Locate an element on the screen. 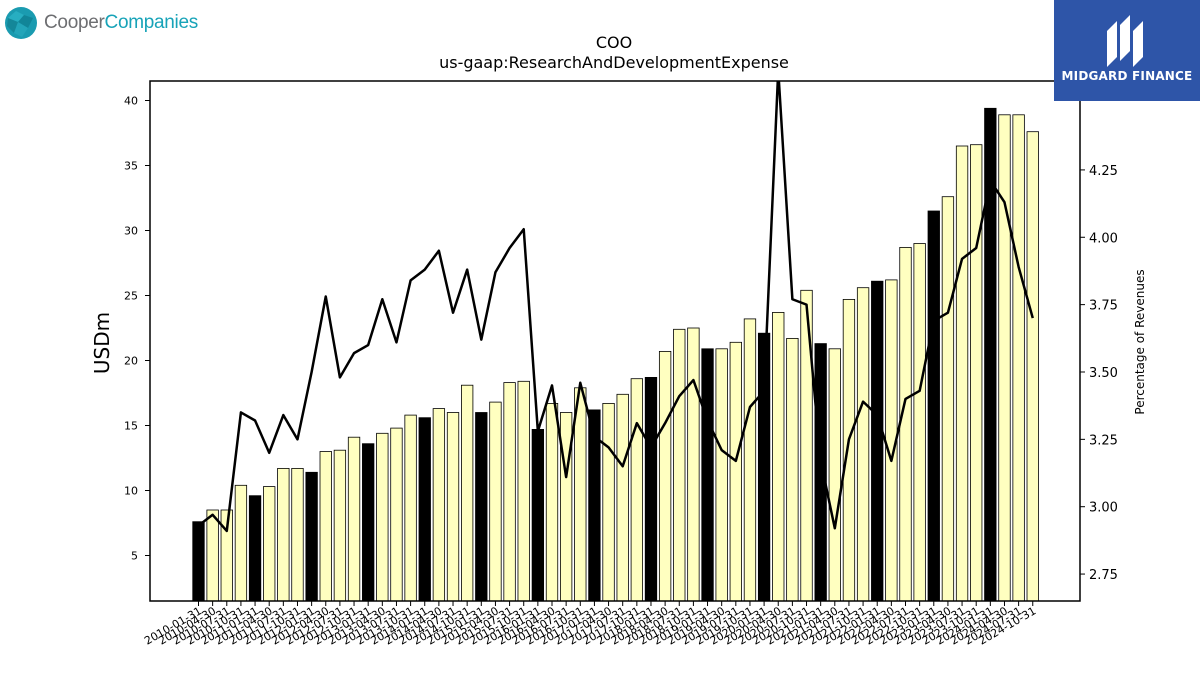 This screenshot has width=1200, height=675. y-tick-label: 10 is located at coordinates (131, 491).